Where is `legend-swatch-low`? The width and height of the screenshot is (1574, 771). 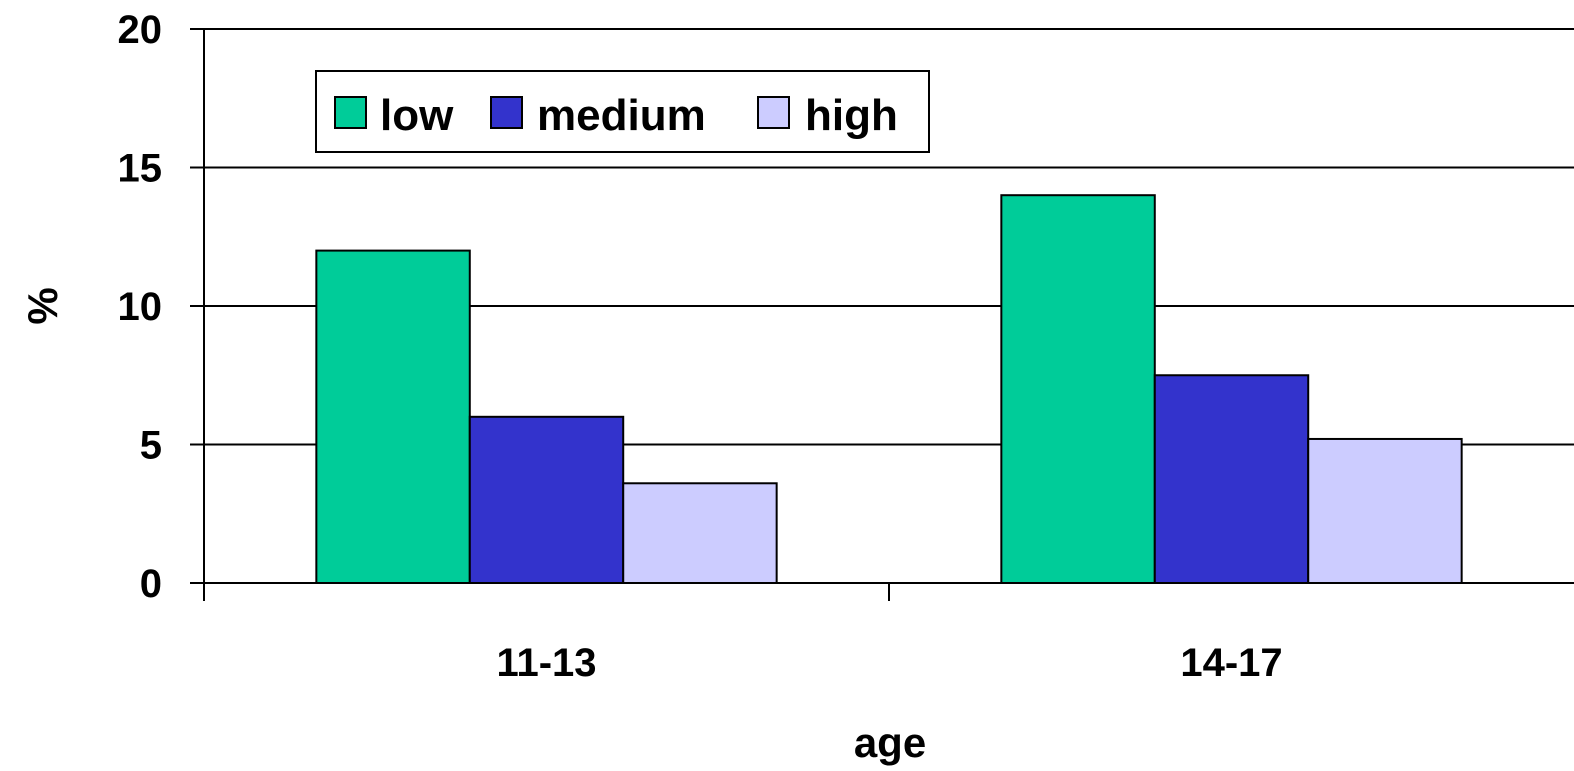
legend-swatch-low is located at coordinates (350, 112).